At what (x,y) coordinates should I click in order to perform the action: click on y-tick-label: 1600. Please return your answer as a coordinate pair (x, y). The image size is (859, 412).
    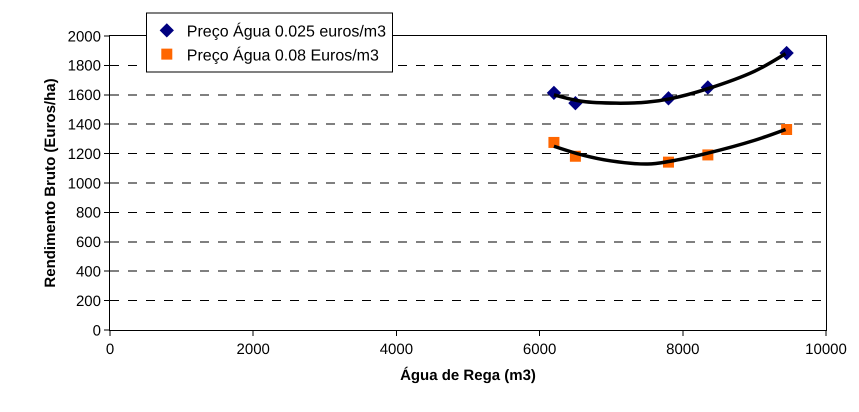
    Looking at the image, I should click on (84, 95).